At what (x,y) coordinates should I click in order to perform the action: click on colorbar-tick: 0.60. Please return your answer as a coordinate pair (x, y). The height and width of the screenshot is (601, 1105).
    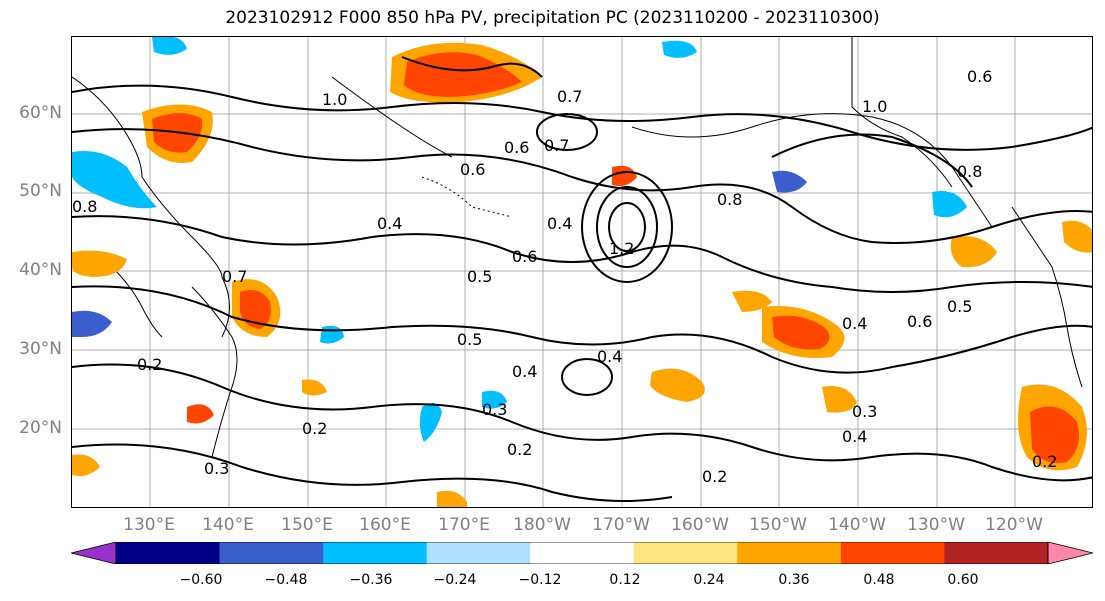
    Looking at the image, I should click on (963, 580).